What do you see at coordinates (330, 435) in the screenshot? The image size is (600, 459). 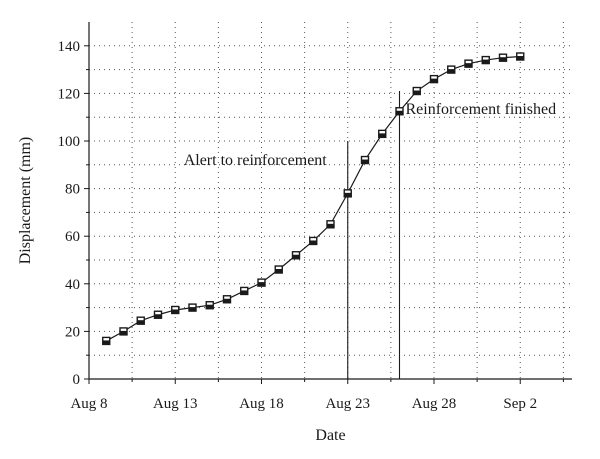 I see `x-axis-title: Date` at bounding box center [330, 435].